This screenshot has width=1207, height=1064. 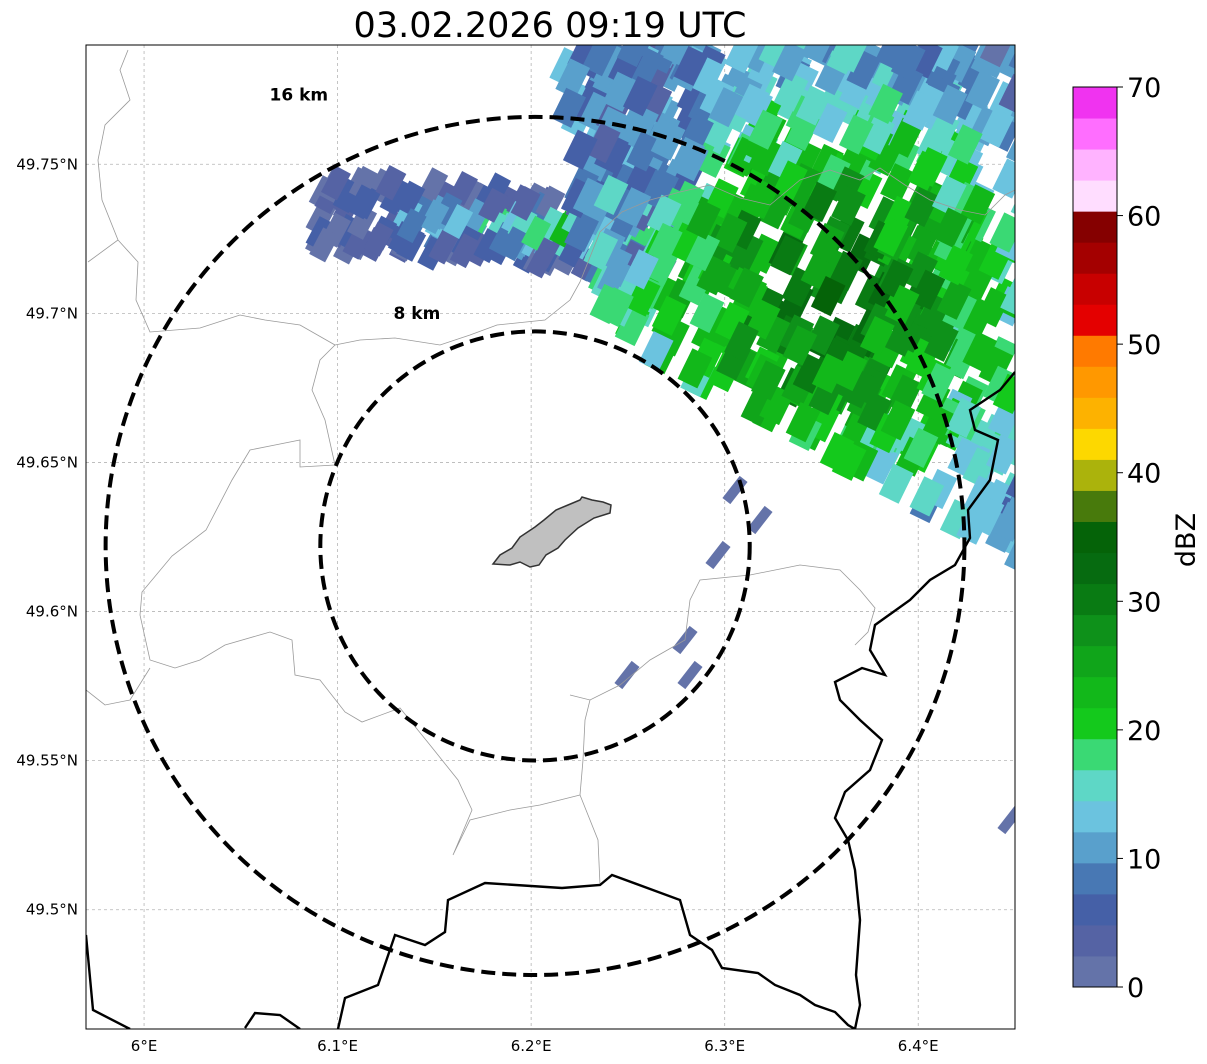 I want to click on lat-tick-label: 49.65°N, so click(x=47, y=462).